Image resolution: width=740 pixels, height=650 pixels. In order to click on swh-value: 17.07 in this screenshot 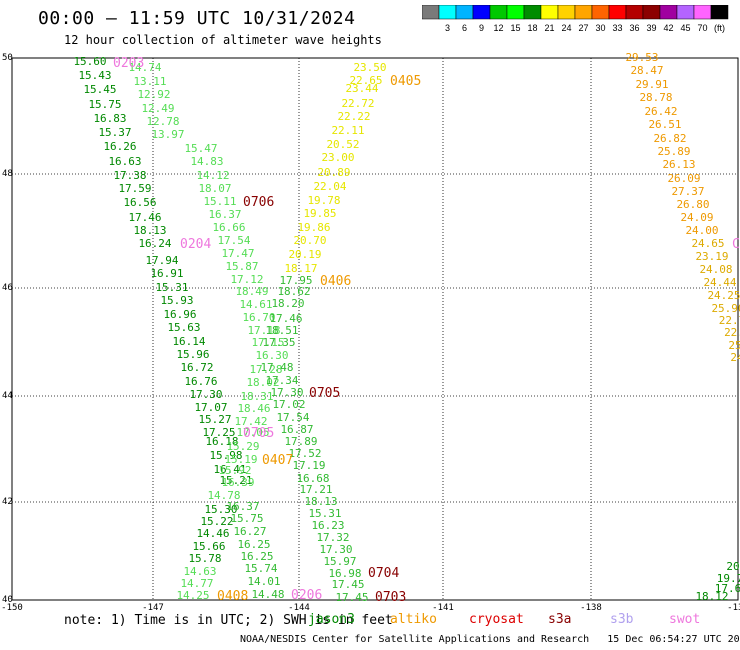, I will do `click(210, 407)`.